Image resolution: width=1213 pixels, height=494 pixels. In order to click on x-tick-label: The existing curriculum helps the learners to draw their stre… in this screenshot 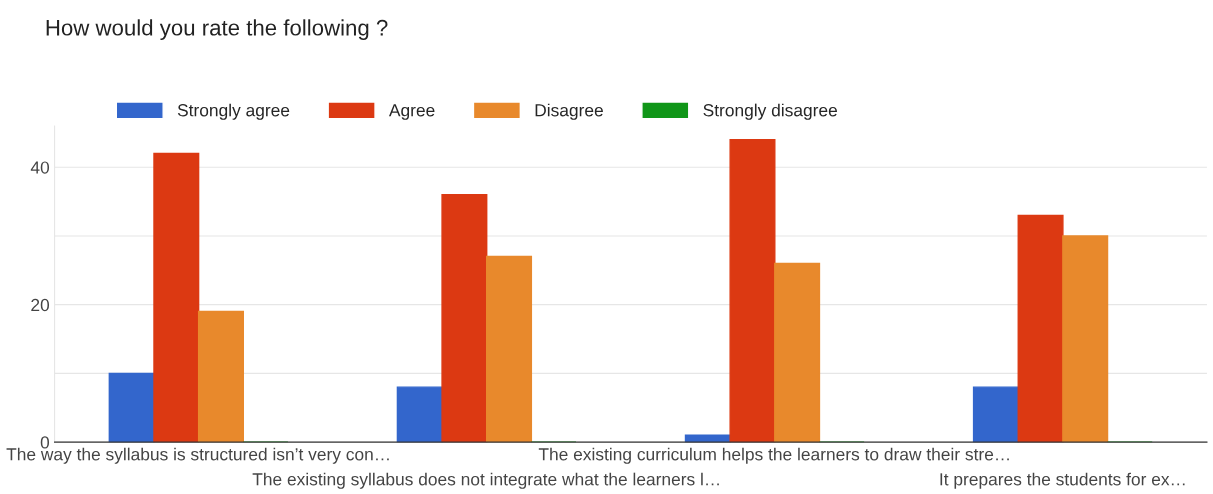, I will do `click(773, 455)`.